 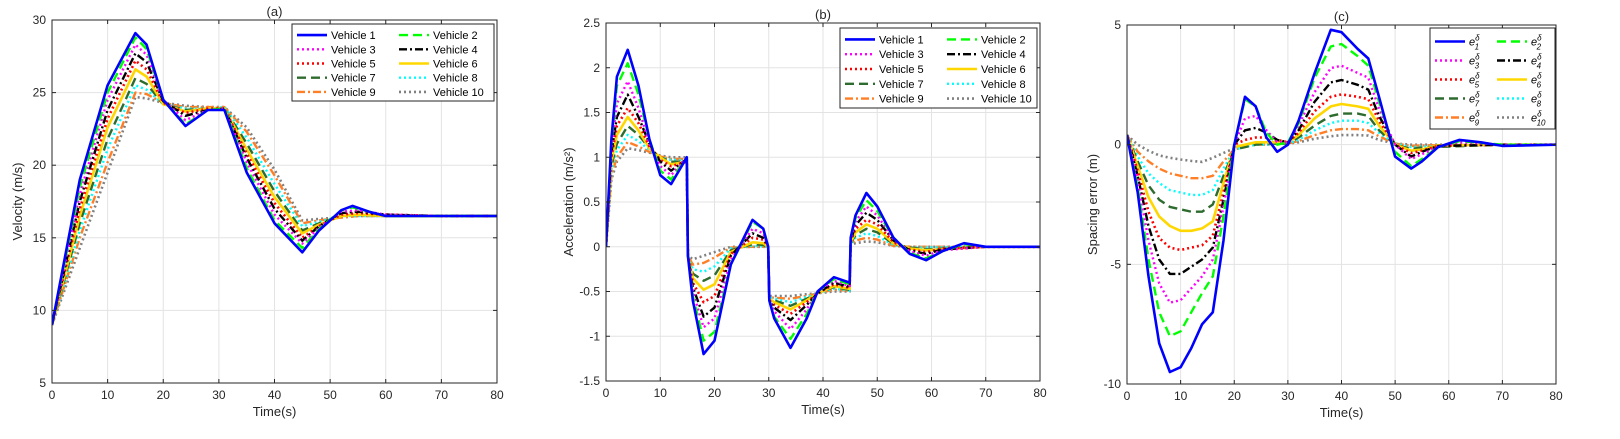 I want to click on y-tick-label: 0.5, so click(x=591, y=202).